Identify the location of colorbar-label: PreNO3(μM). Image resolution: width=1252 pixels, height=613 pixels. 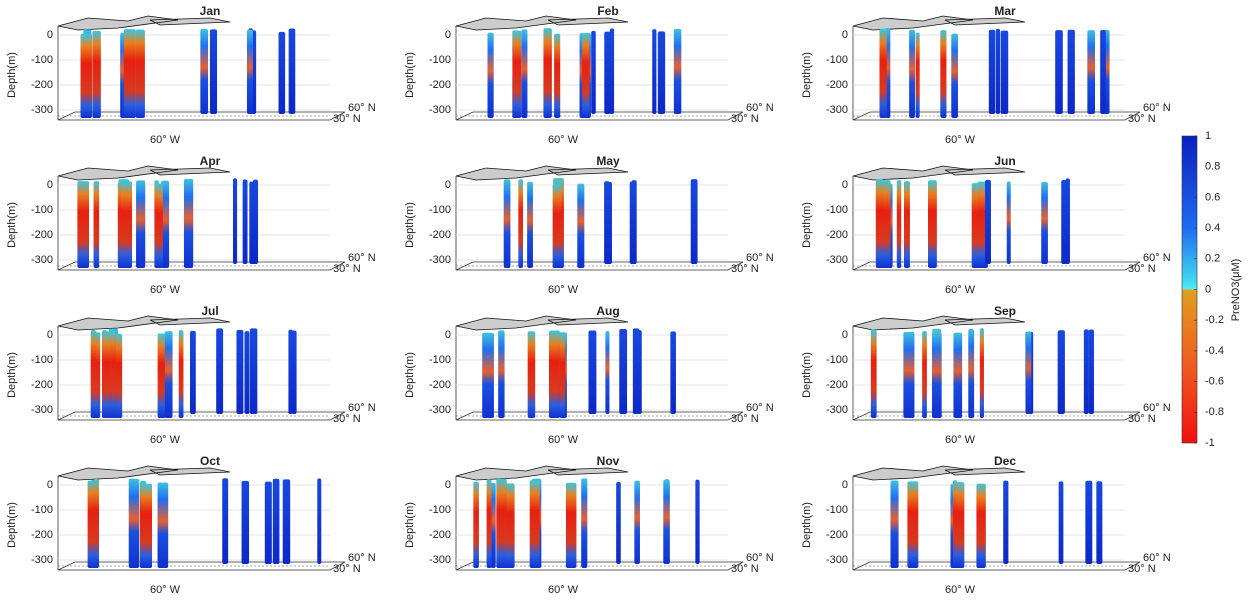
(1236, 290).